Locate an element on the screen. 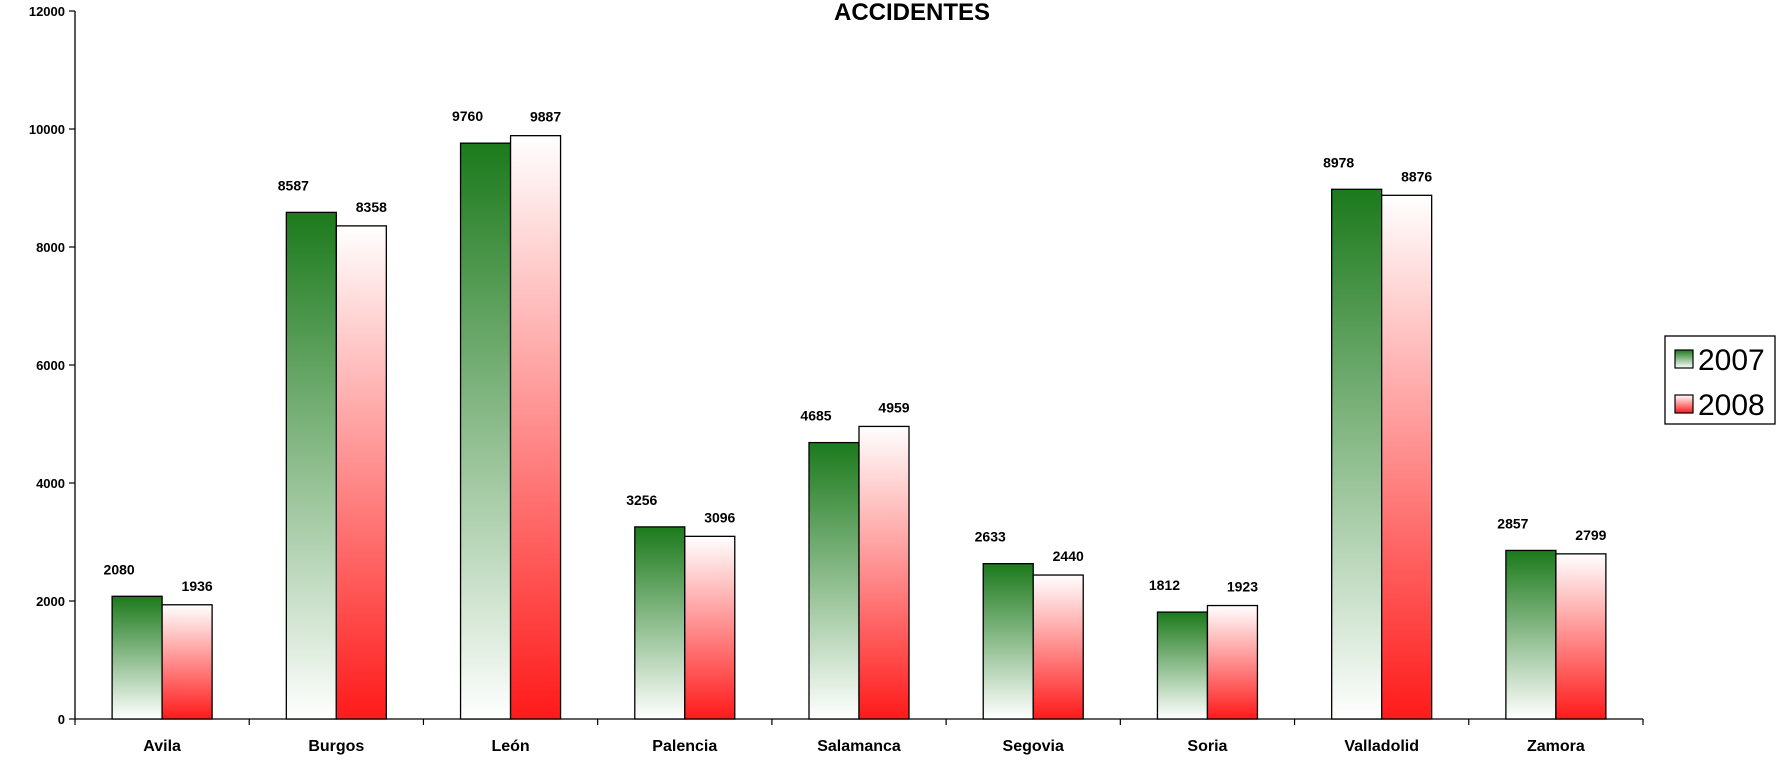 The image size is (1784, 763). x-tick-label: Salamanca is located at coordinates (859, 746).